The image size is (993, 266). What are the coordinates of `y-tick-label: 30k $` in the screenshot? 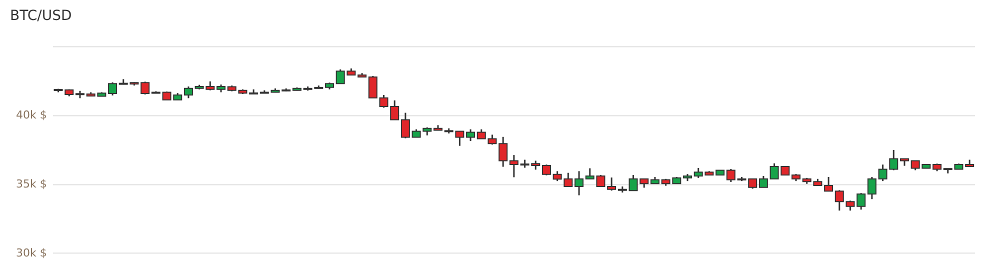 It's located at (31, 253).